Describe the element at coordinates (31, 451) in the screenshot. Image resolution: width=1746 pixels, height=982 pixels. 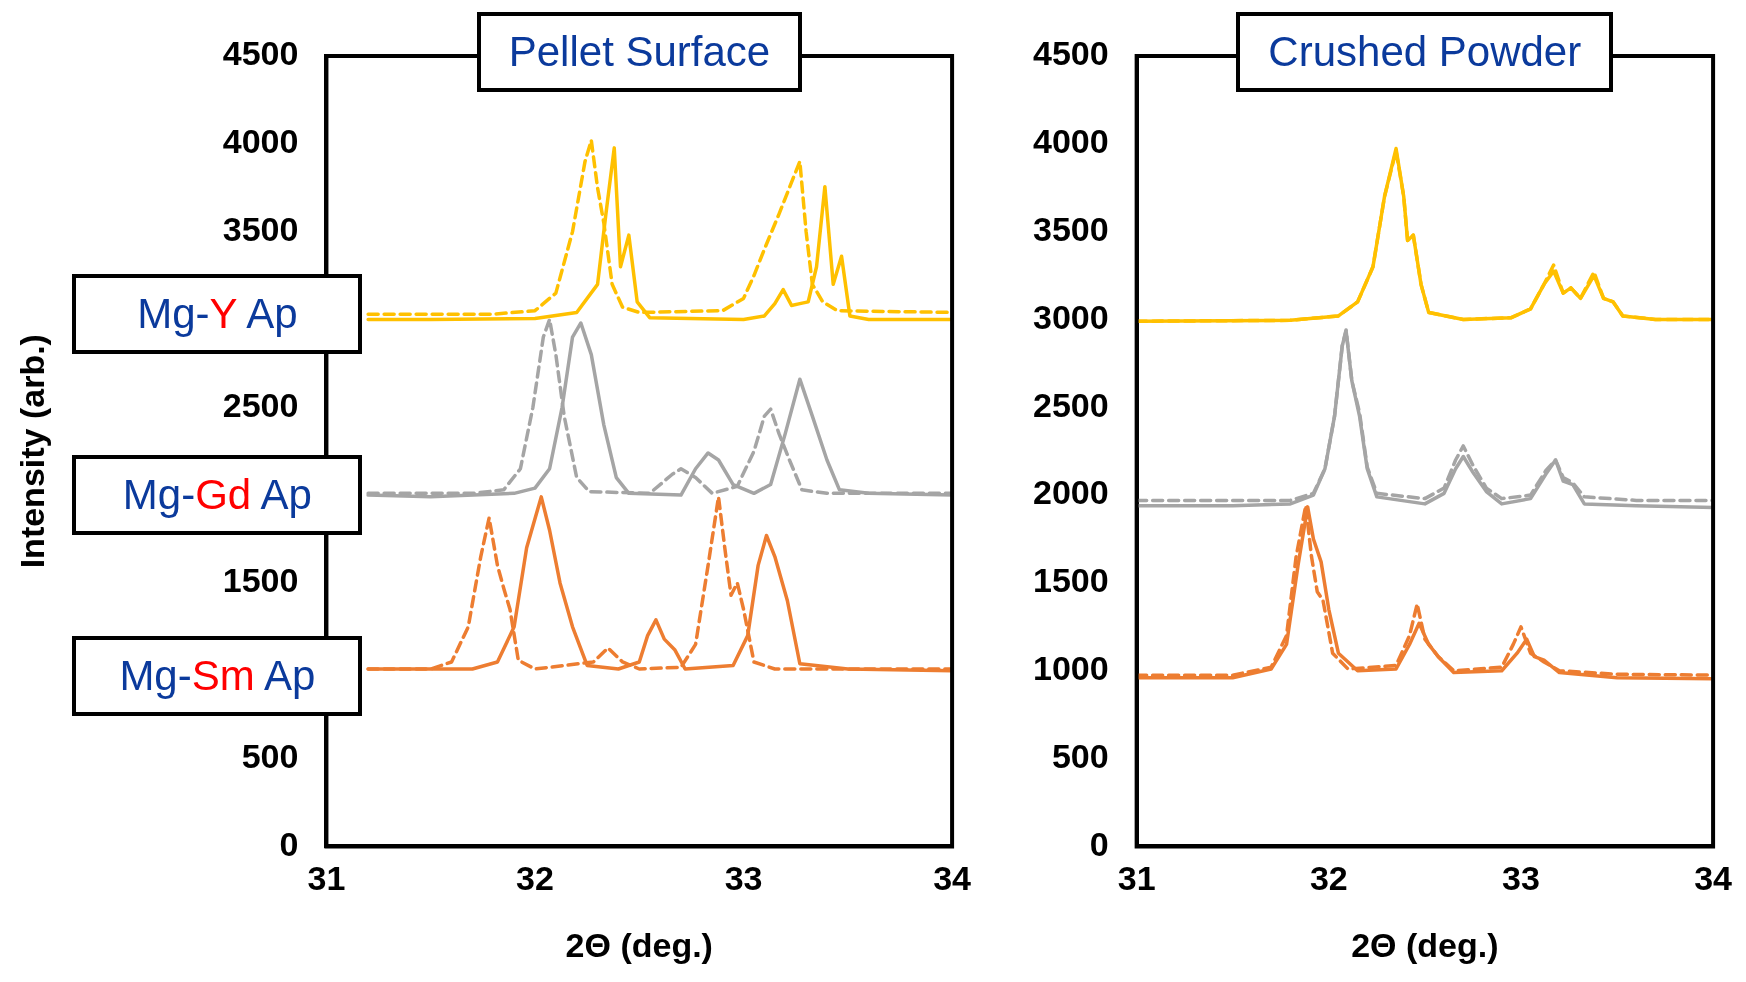
I see `y-axis-title: Intensity (arb.)` at that location.